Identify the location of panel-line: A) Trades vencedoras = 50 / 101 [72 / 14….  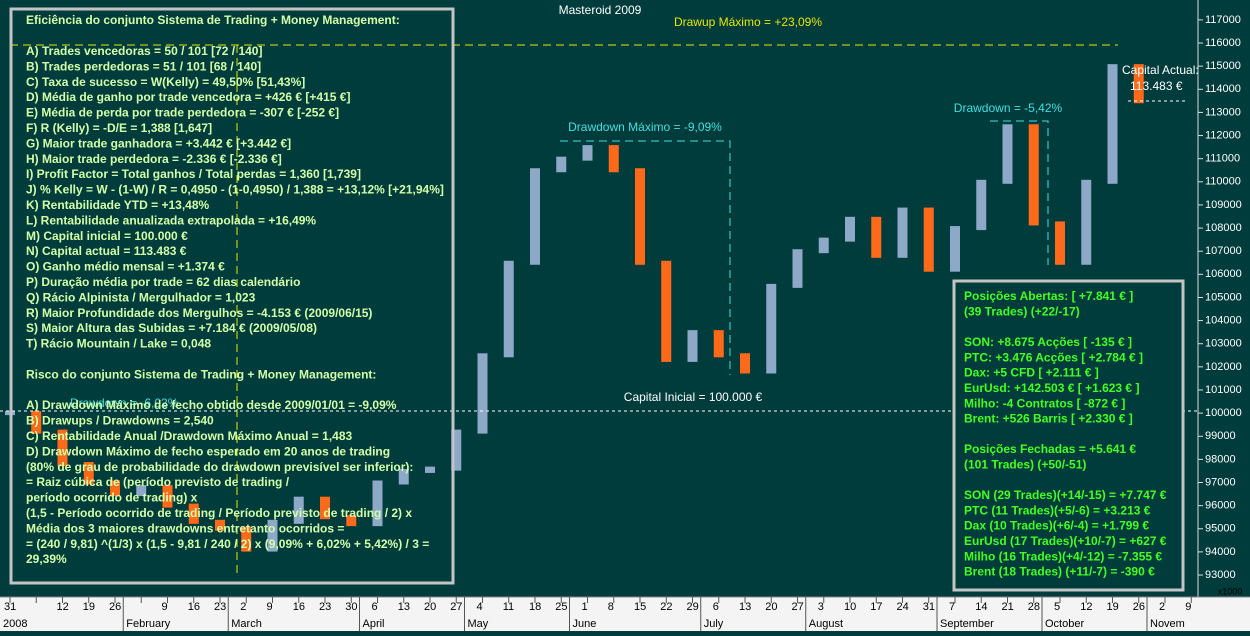
(144, 51).